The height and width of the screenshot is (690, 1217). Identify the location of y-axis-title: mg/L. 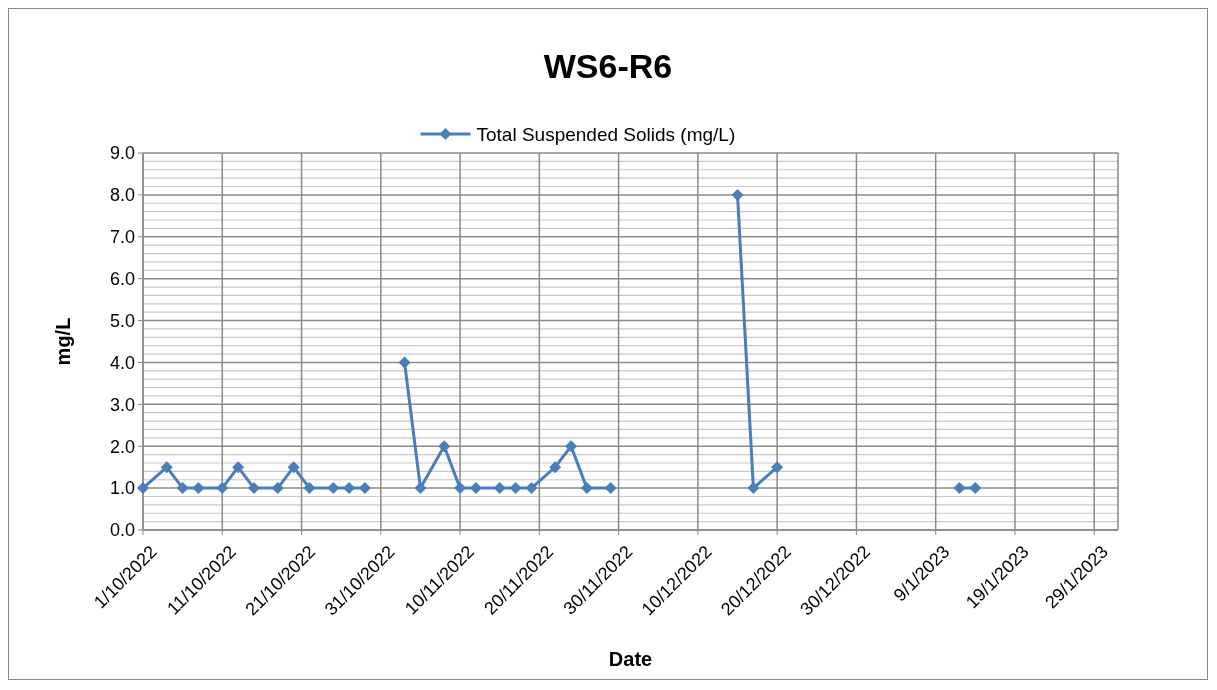
(63, 341).